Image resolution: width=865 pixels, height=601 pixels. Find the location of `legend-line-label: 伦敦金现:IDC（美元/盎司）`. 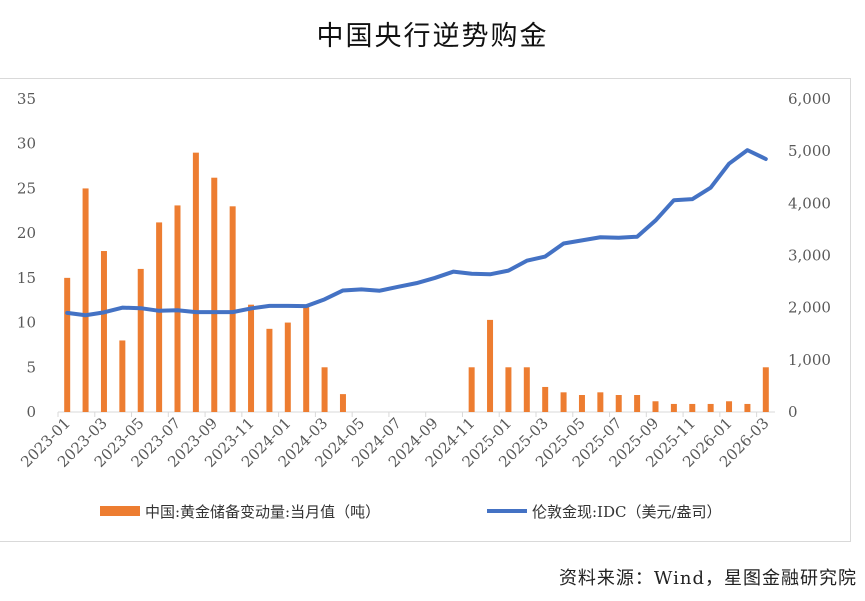

legend-line-label: 伦敦金现:IDC（美元/盎司） is located at coordinates (627, 512).